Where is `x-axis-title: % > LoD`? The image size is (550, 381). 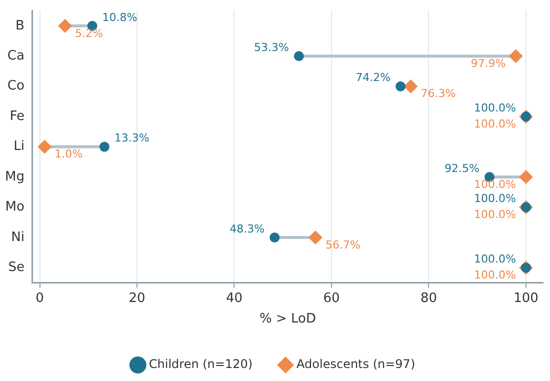
x-axis-title: % > LoD is located at coordinates (287, 319).